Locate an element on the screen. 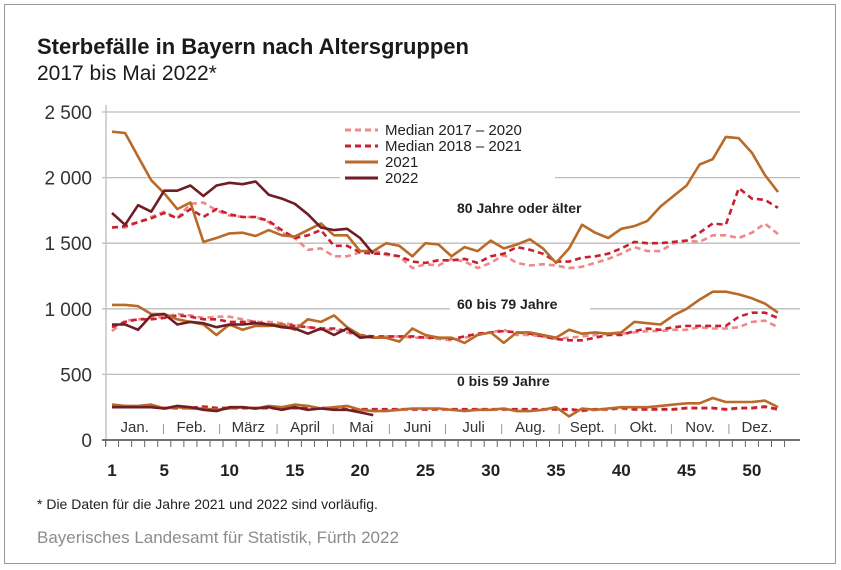 This screenshot has width=841, height=570. x-tick-label: 45 is located at coordinates (686, 470).